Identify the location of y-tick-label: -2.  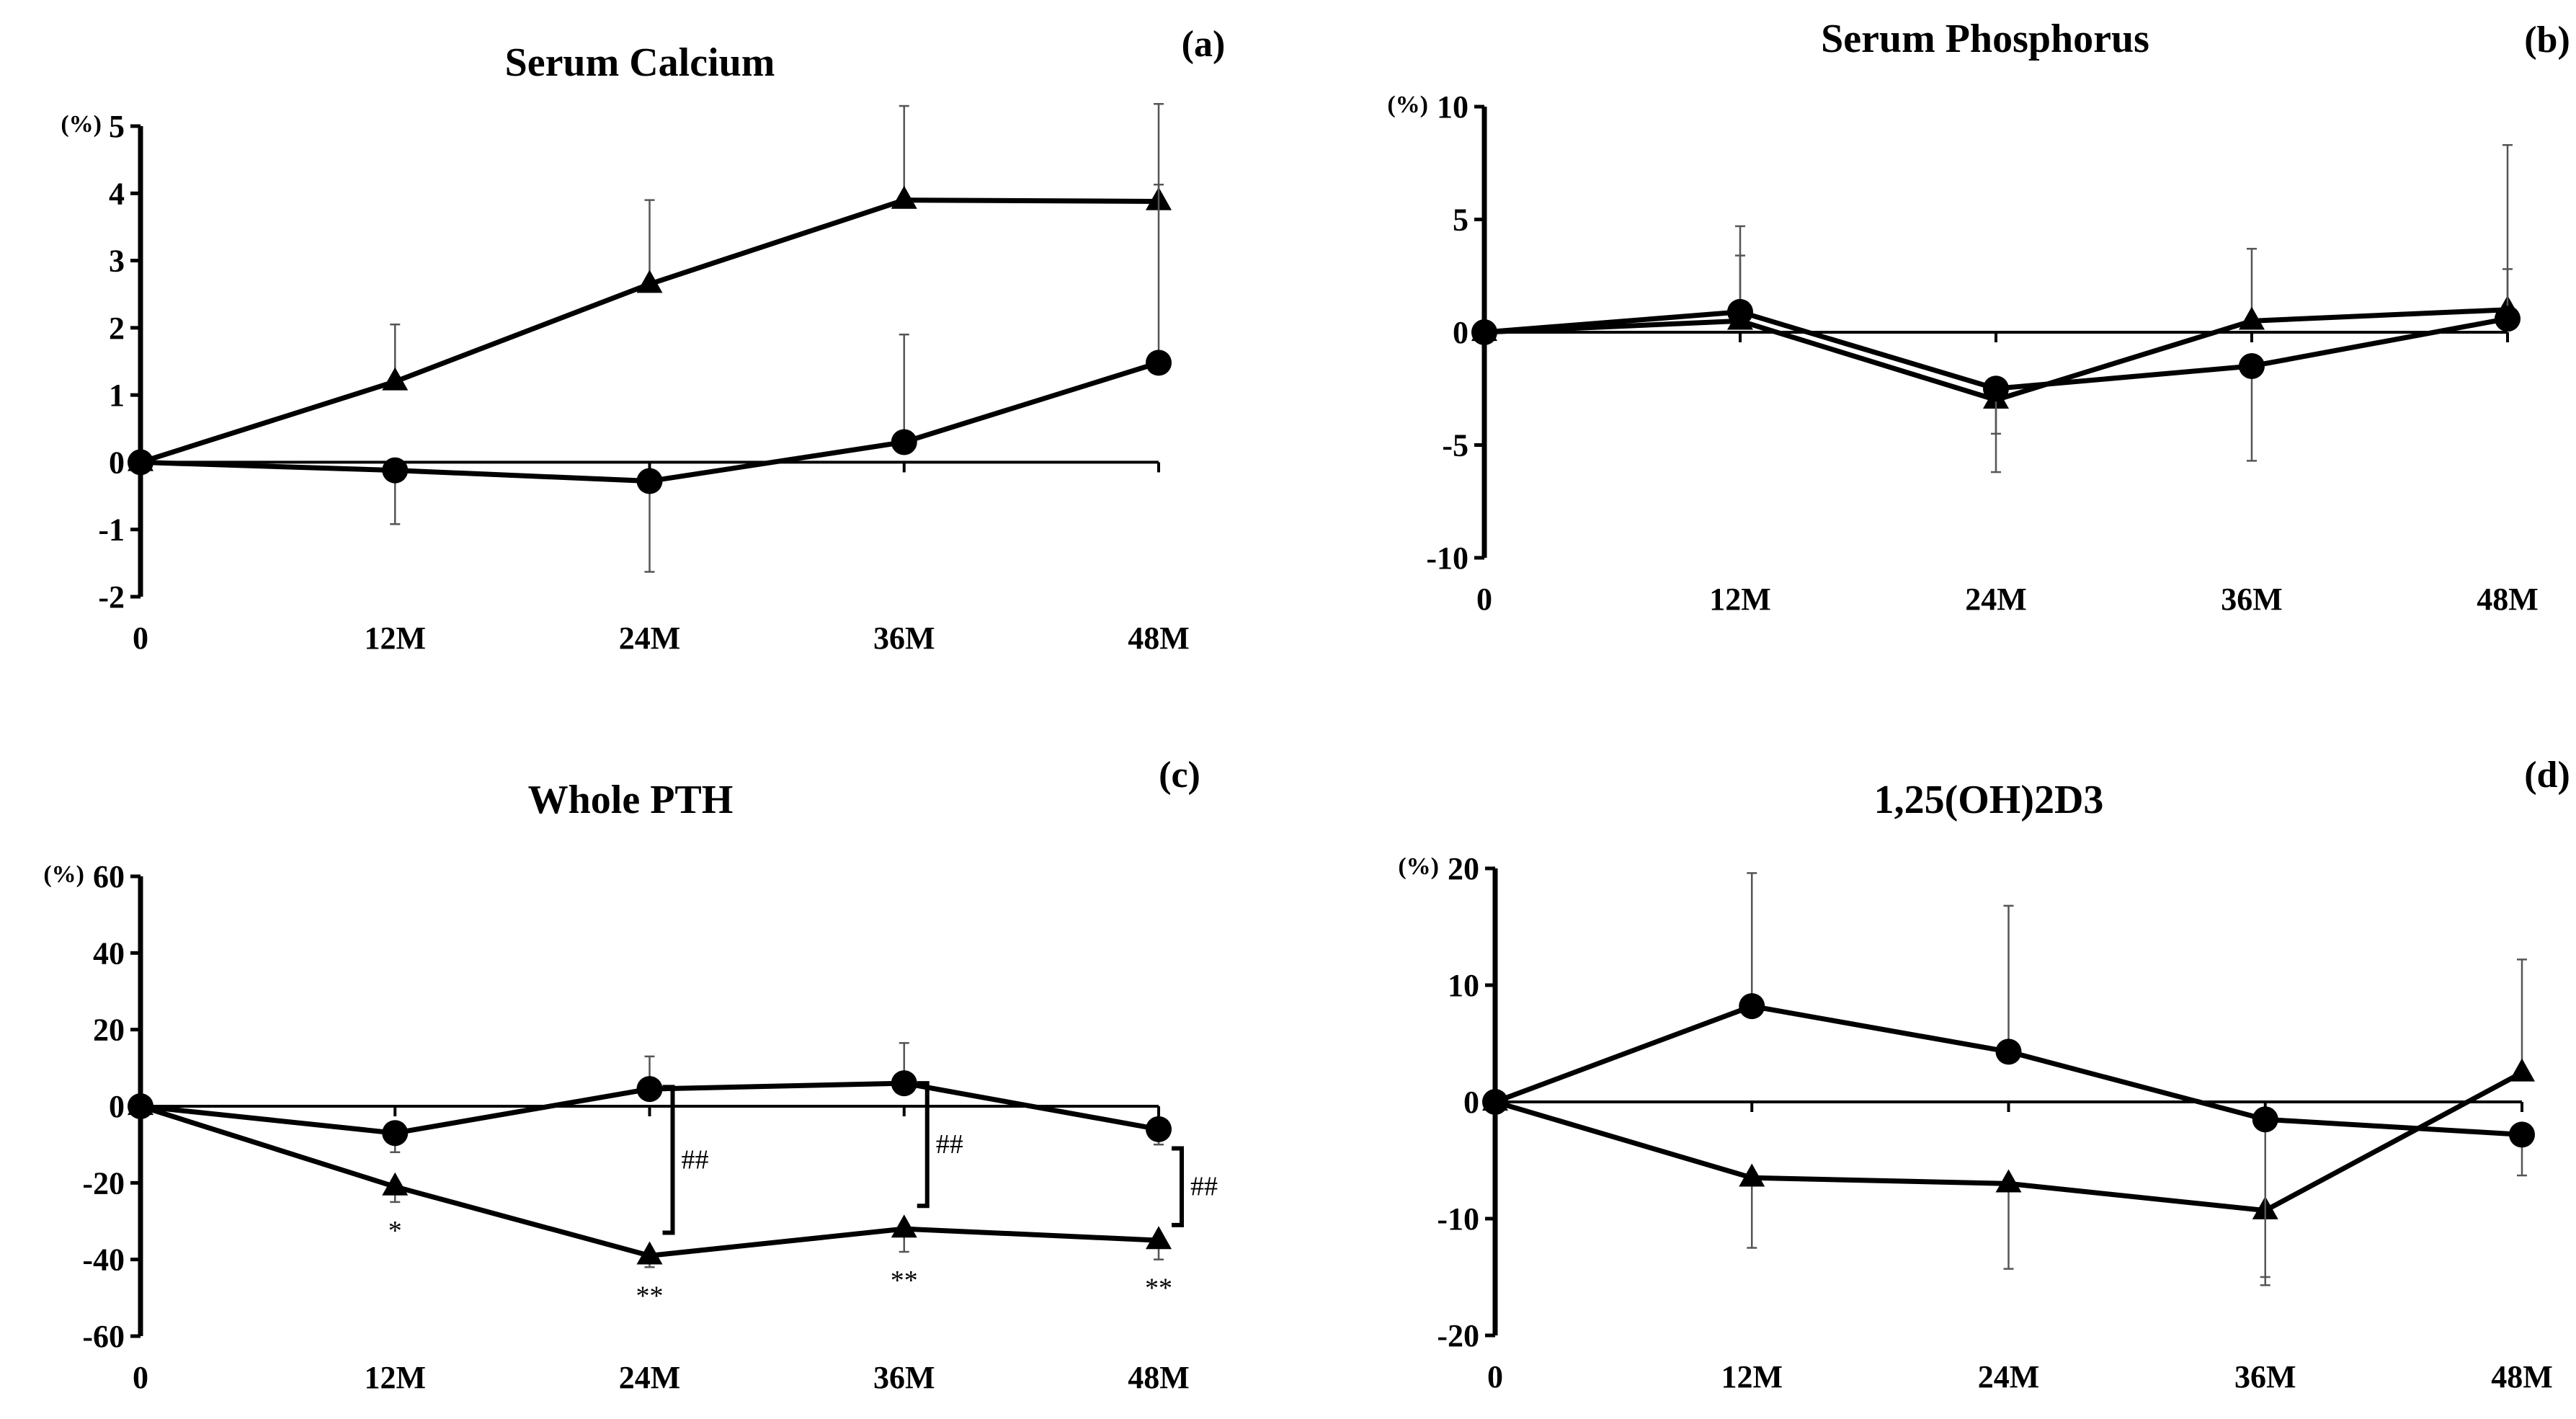
(111, 597).